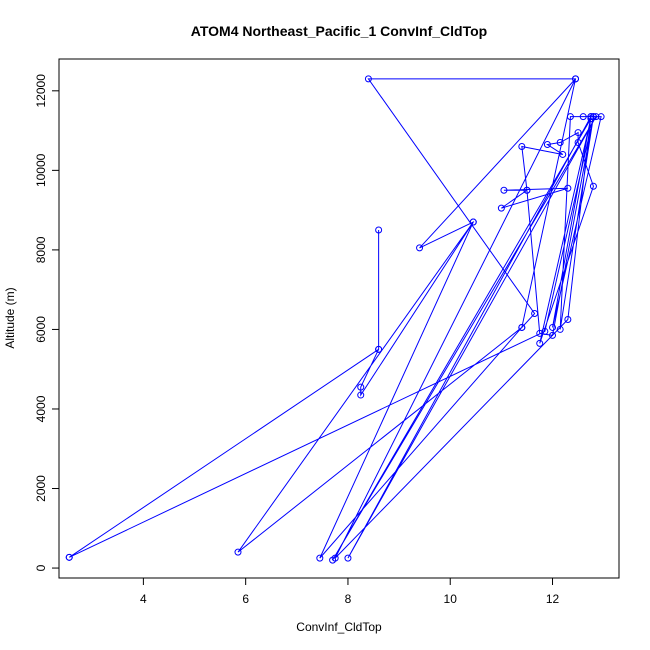 The image size is (650, 650). Describe the element at coordinates (41, 408) in the screenshot. I see `y-tick-label: 4000` at that location.